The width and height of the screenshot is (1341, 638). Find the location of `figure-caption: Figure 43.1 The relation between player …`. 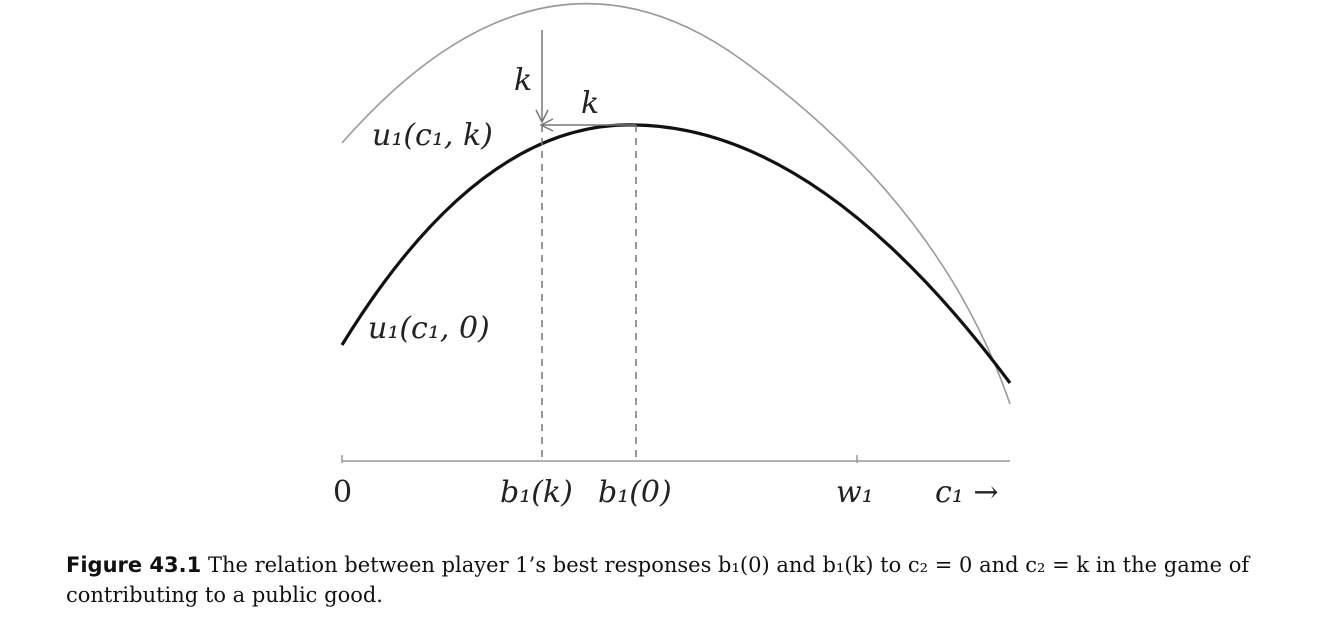

figure-caption: Figure 43.1 The relation between player … is located at coordinates (681, 580).